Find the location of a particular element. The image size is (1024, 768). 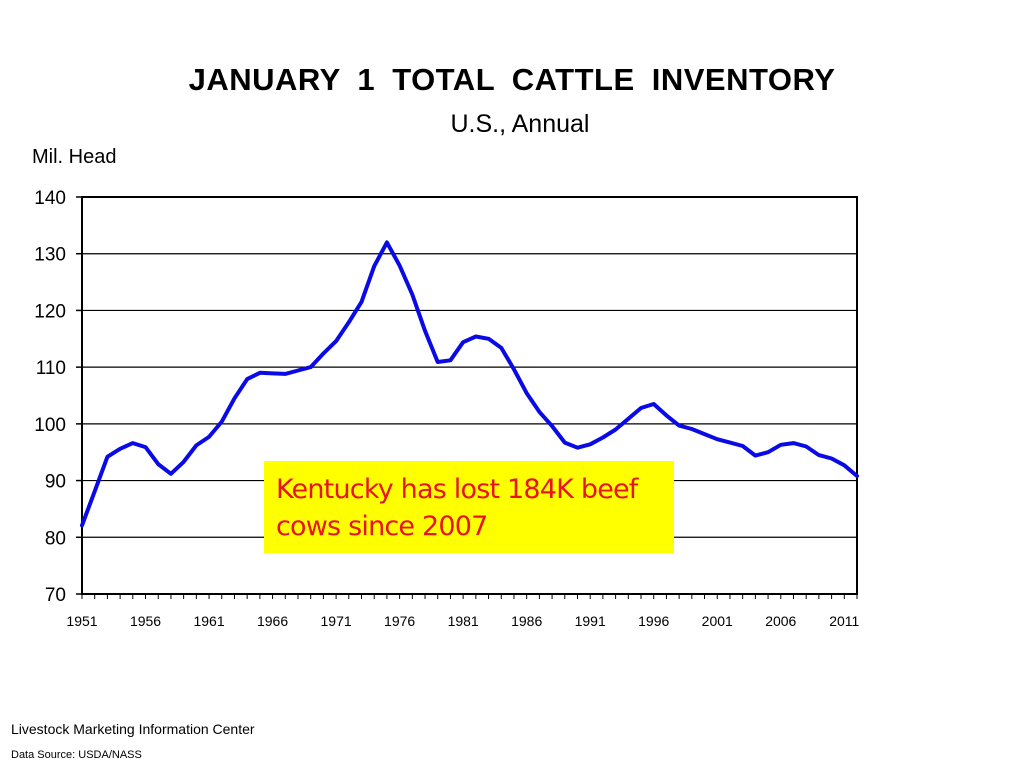

y-tick-label: 80 is located at coordinates (55, 538).